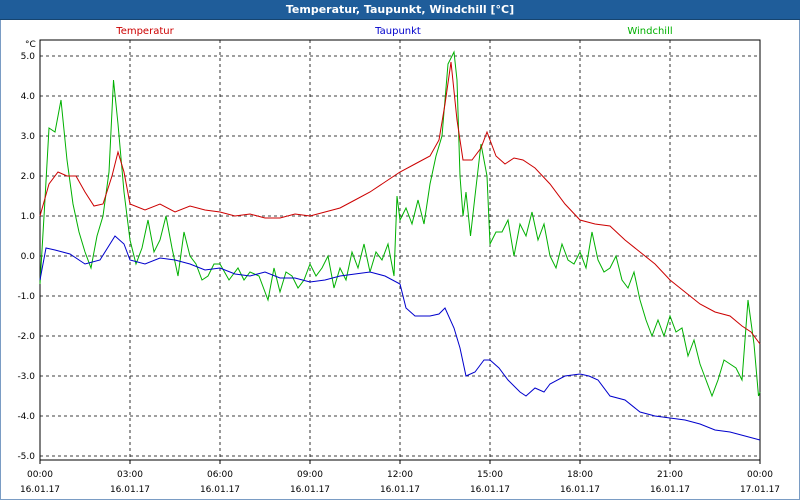  I want to click on y-tick-label: 5.0, so click(28, 57).